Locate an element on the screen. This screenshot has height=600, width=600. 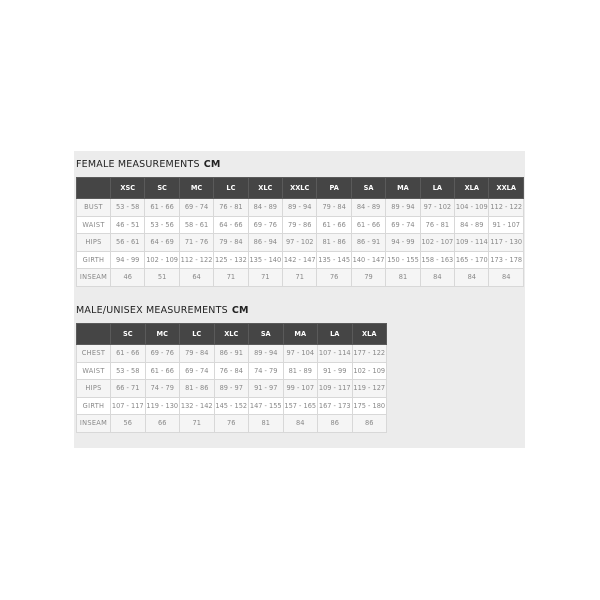
measurement-cell: 76 - 84 is located at coordinates (231, 370).